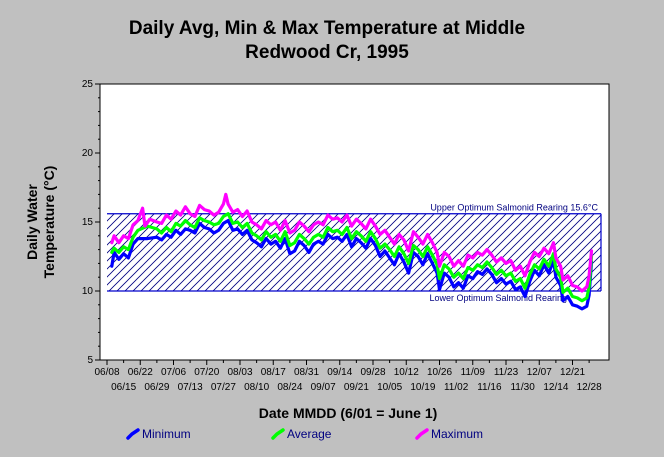 Image resolution: width=664 pixels, height=457 pixels. I want to click on legend-label-average: Average, so click(309, 434).